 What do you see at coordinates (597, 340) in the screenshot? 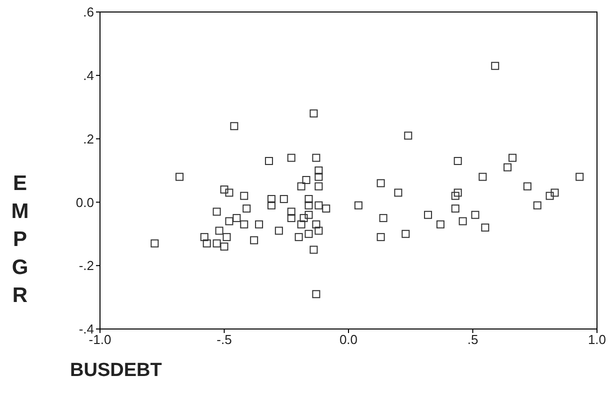
I see `x-tick-label: 1.0` at bounding box center [597, 340].